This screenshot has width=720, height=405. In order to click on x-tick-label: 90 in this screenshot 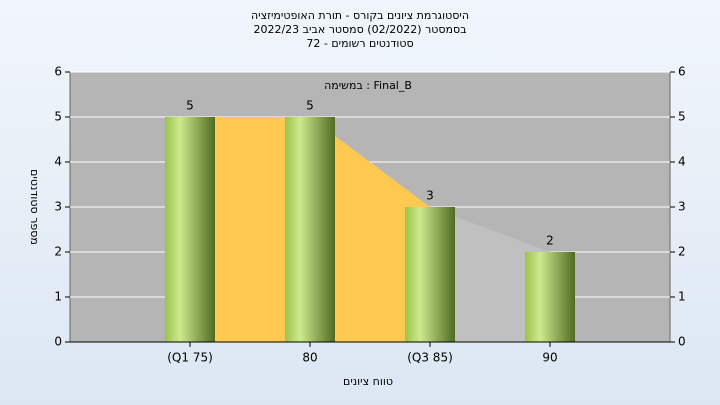, I will do `click(549, 358)`.